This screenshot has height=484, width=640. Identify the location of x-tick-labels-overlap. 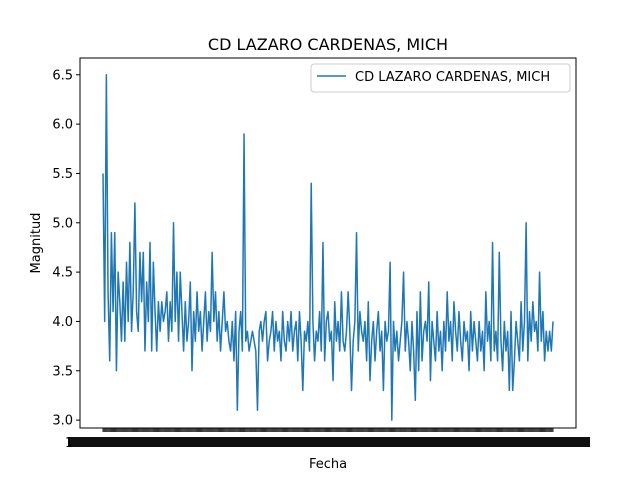
(329, 442).